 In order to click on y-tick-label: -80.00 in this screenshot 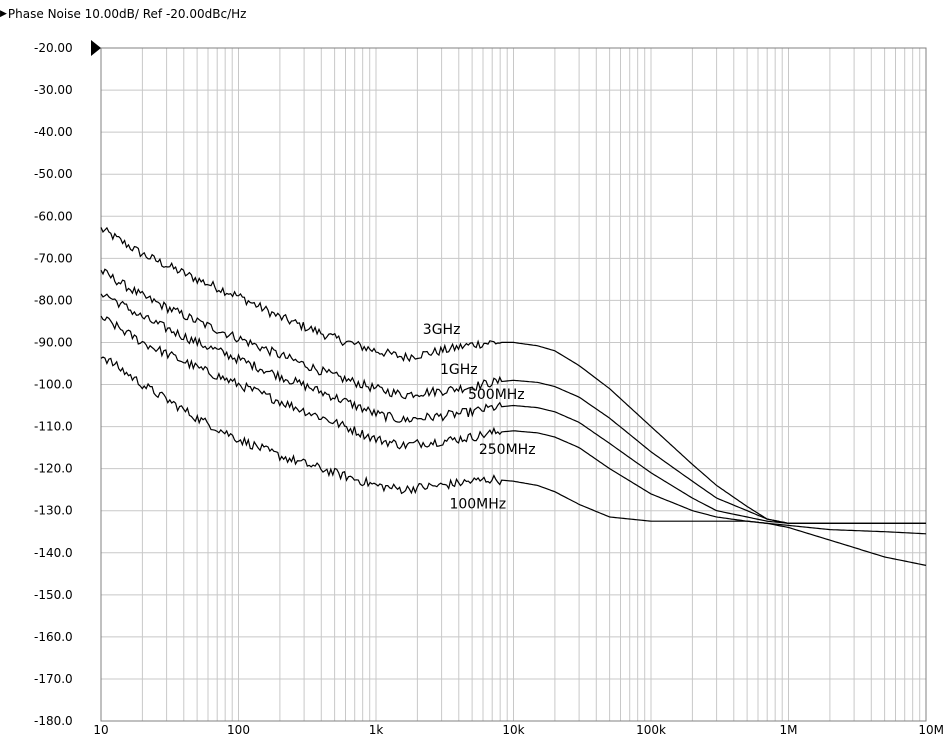, I will do `click(53, 300)`.